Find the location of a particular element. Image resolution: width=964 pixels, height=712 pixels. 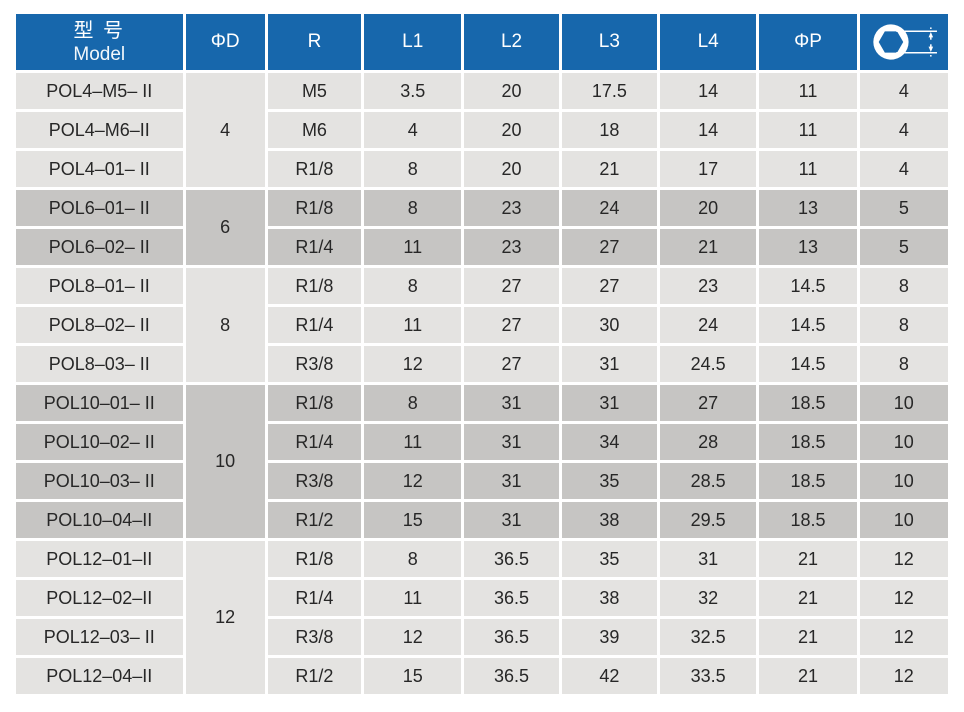

l3-cell: 34 is located at coordinates (609, 442).